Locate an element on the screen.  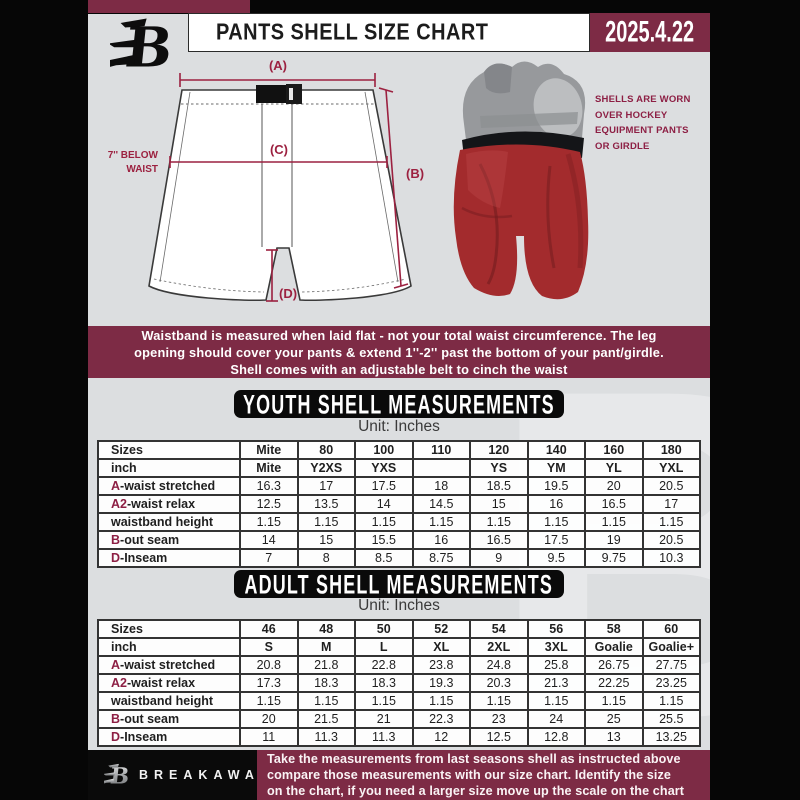
youth-unit-label: Unit: Inches is located at coordinates (399, 426).